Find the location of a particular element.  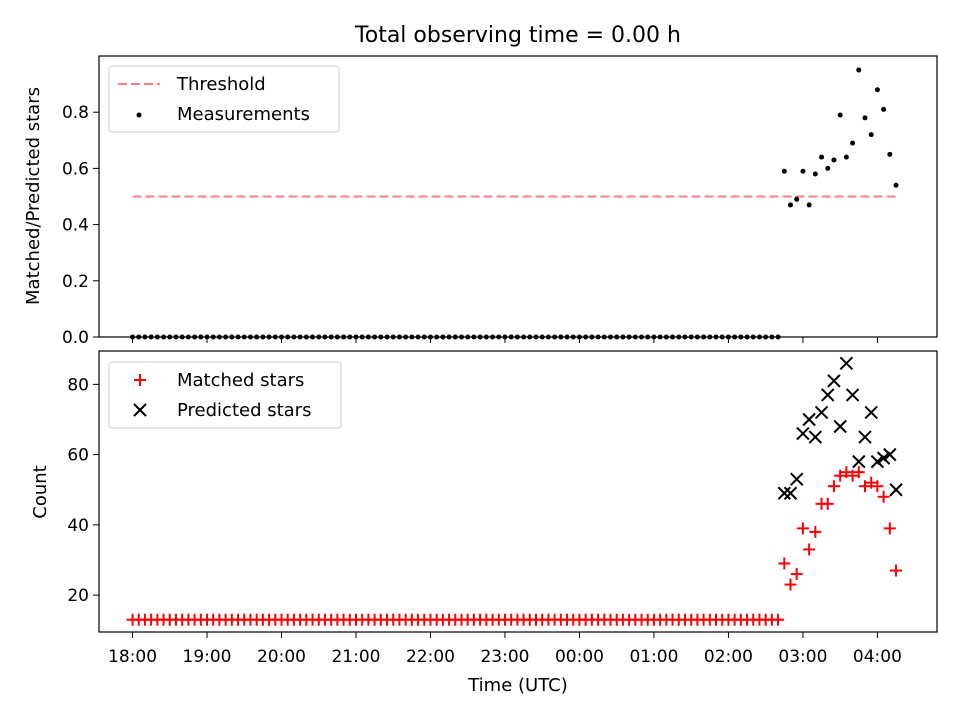

ratio-y-tick-label: 0.0 is located at coordinates (75, 338).